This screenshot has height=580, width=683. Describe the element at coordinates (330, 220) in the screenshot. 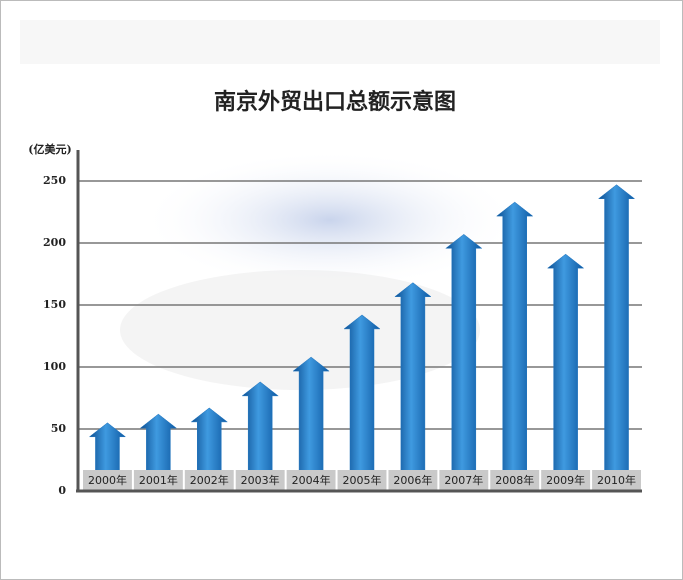

I see `map-backdrop` at that location.